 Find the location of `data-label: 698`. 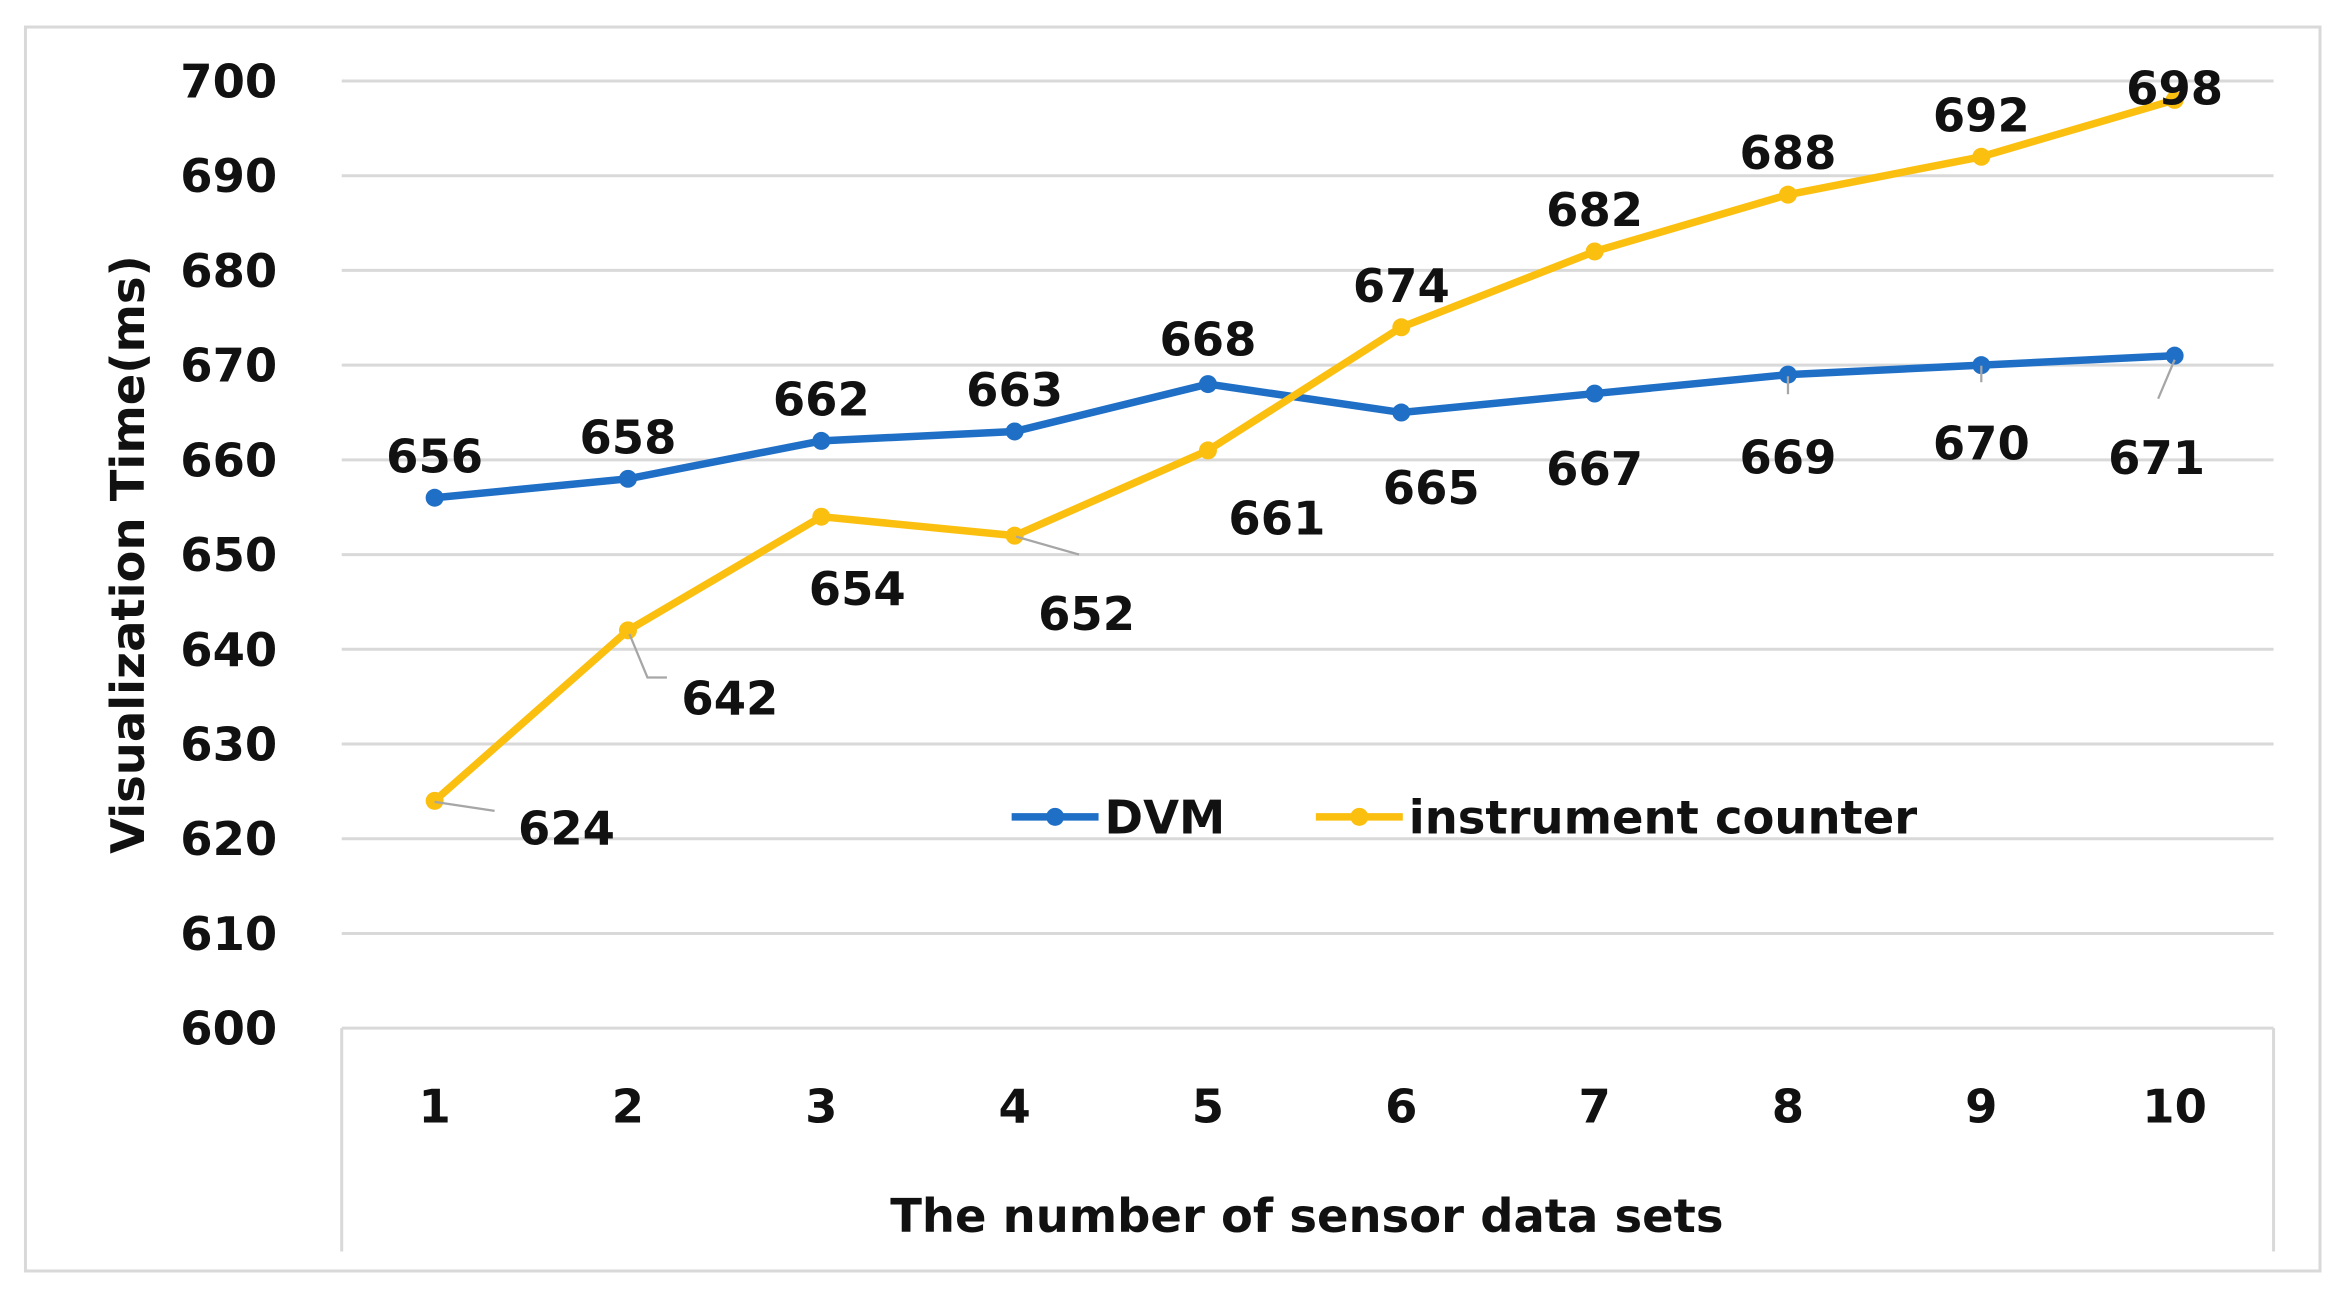

data-label: 698 is located at coordinates (2174, 88).